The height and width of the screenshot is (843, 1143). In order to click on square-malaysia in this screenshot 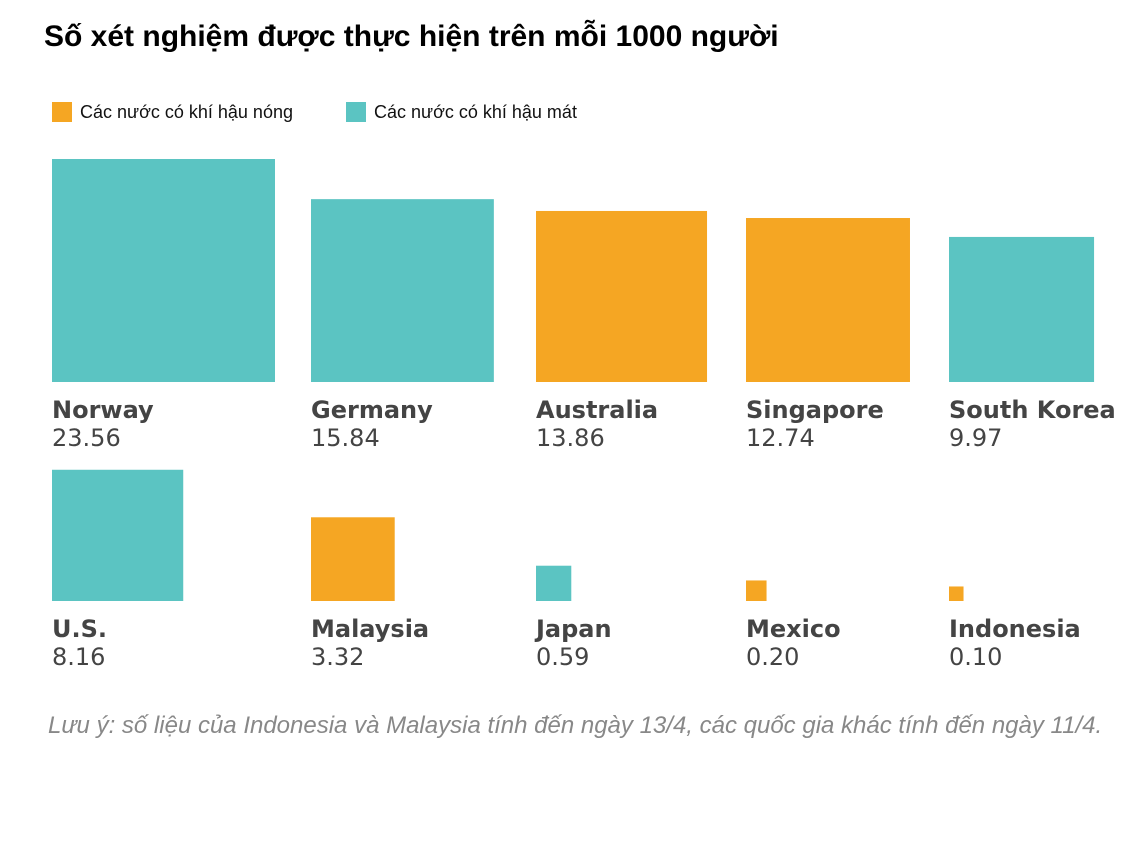, I will do `click(353, 559)`.